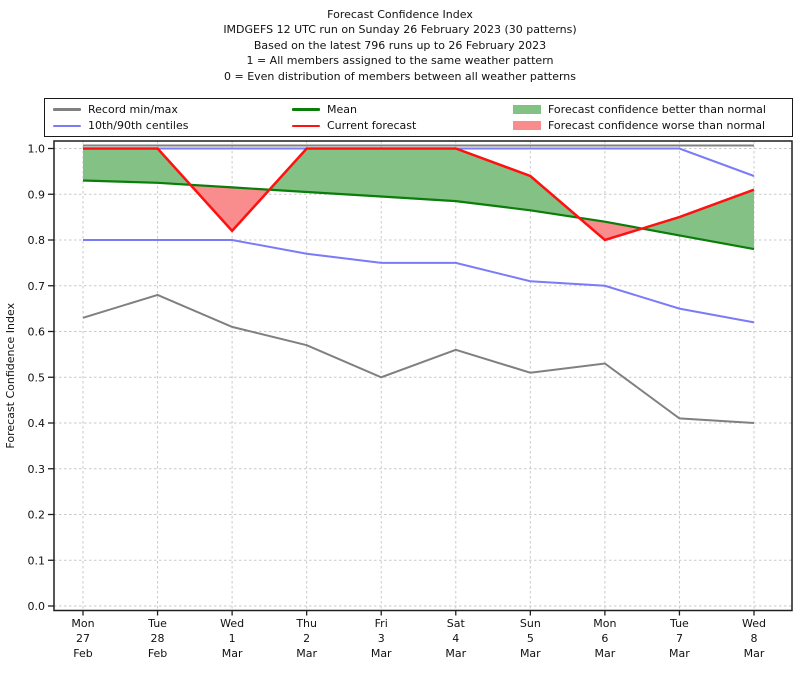 Image resolution: width=800 pixels, height=676 pixels. I want to click on y-tick-label: 0.6, so click(37, 332).